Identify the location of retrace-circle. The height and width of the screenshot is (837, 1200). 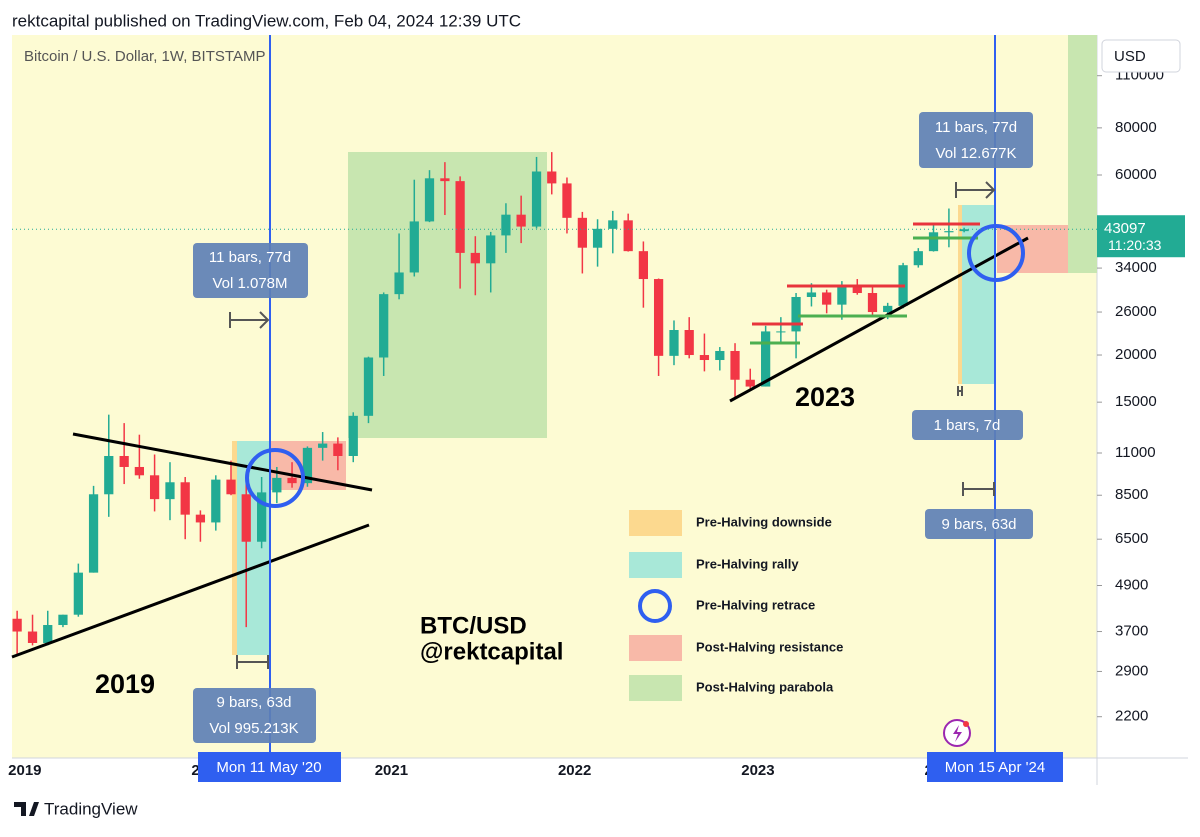
(275, 478).